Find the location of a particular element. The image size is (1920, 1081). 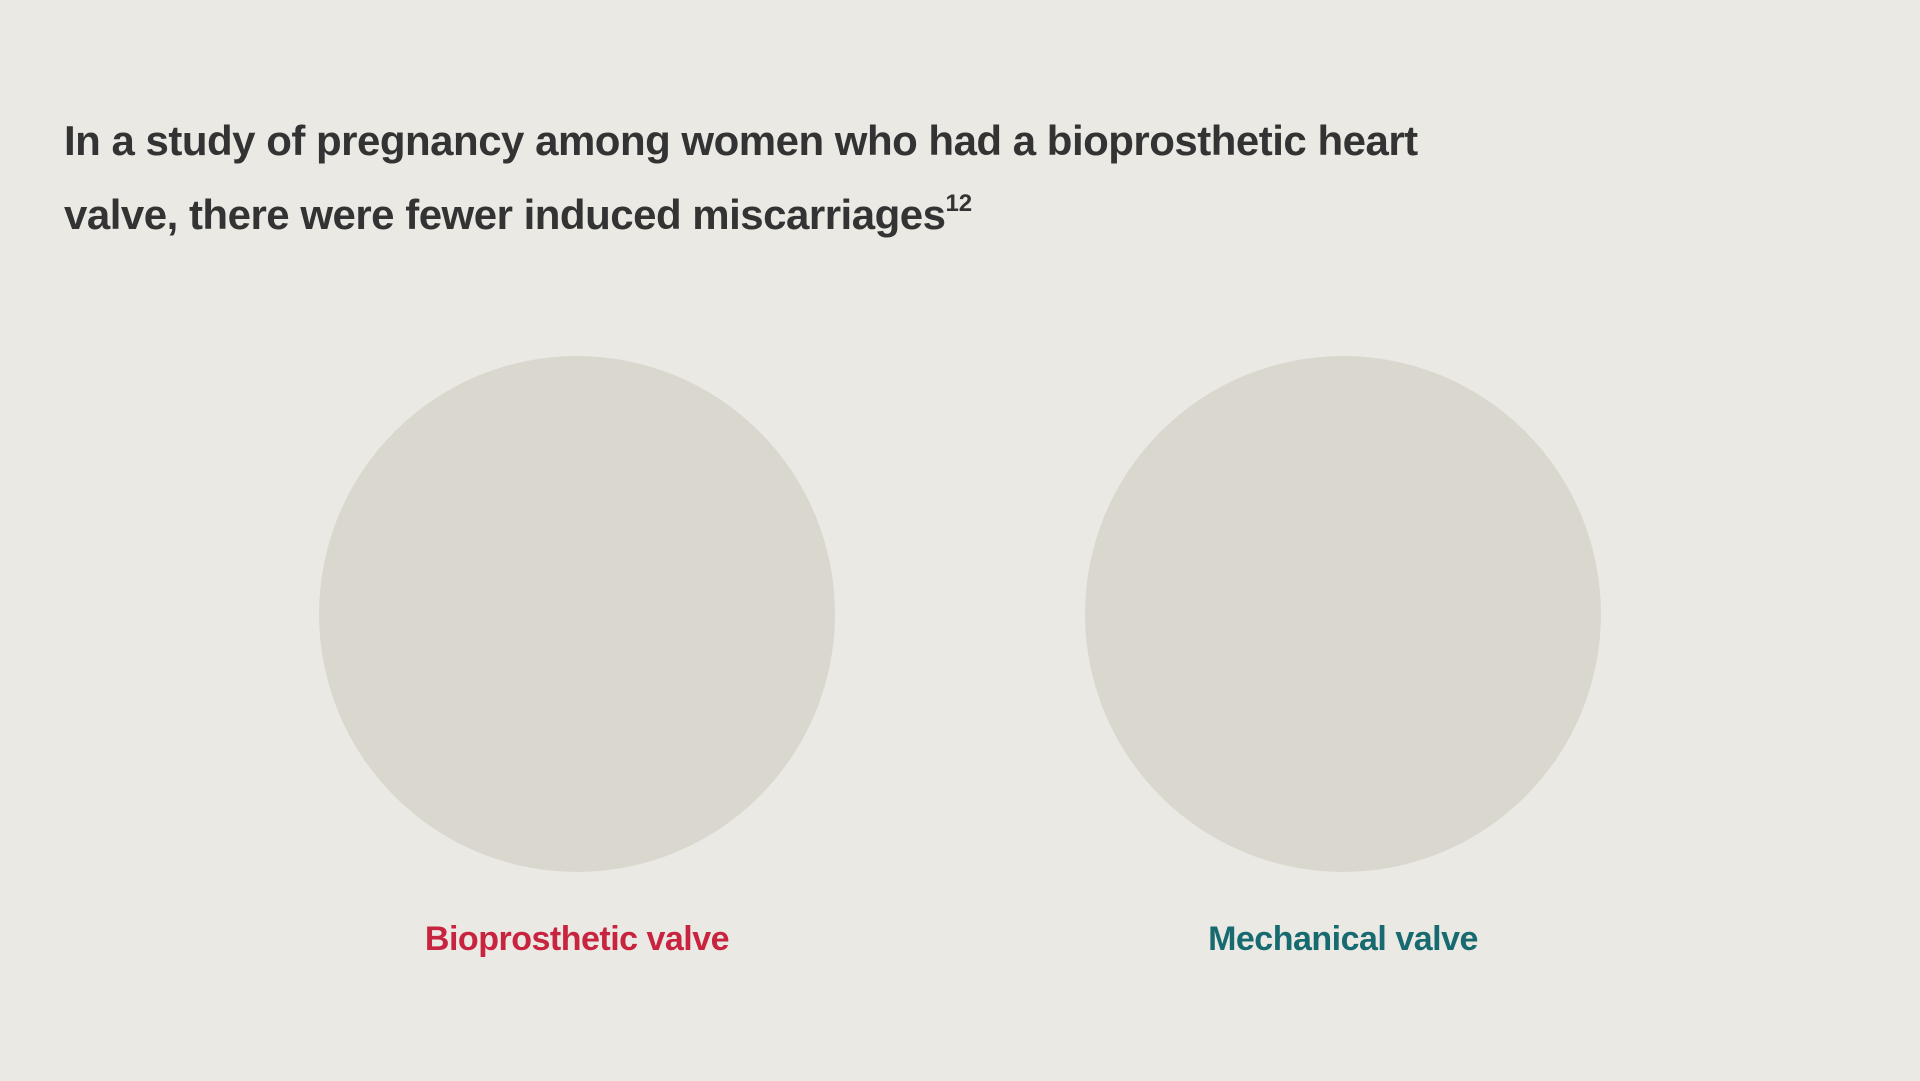

panel-label: Bioprosthetic valve is located at coordinates (577, 939).